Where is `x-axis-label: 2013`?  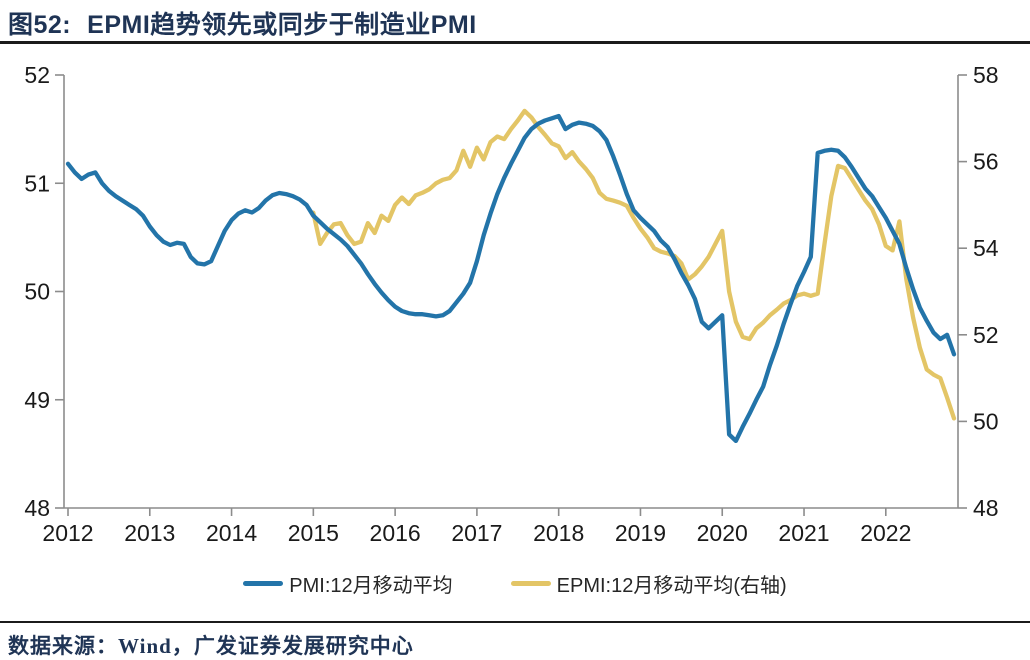 x-axis-label: 2013 is located at coordinates (149, 533).